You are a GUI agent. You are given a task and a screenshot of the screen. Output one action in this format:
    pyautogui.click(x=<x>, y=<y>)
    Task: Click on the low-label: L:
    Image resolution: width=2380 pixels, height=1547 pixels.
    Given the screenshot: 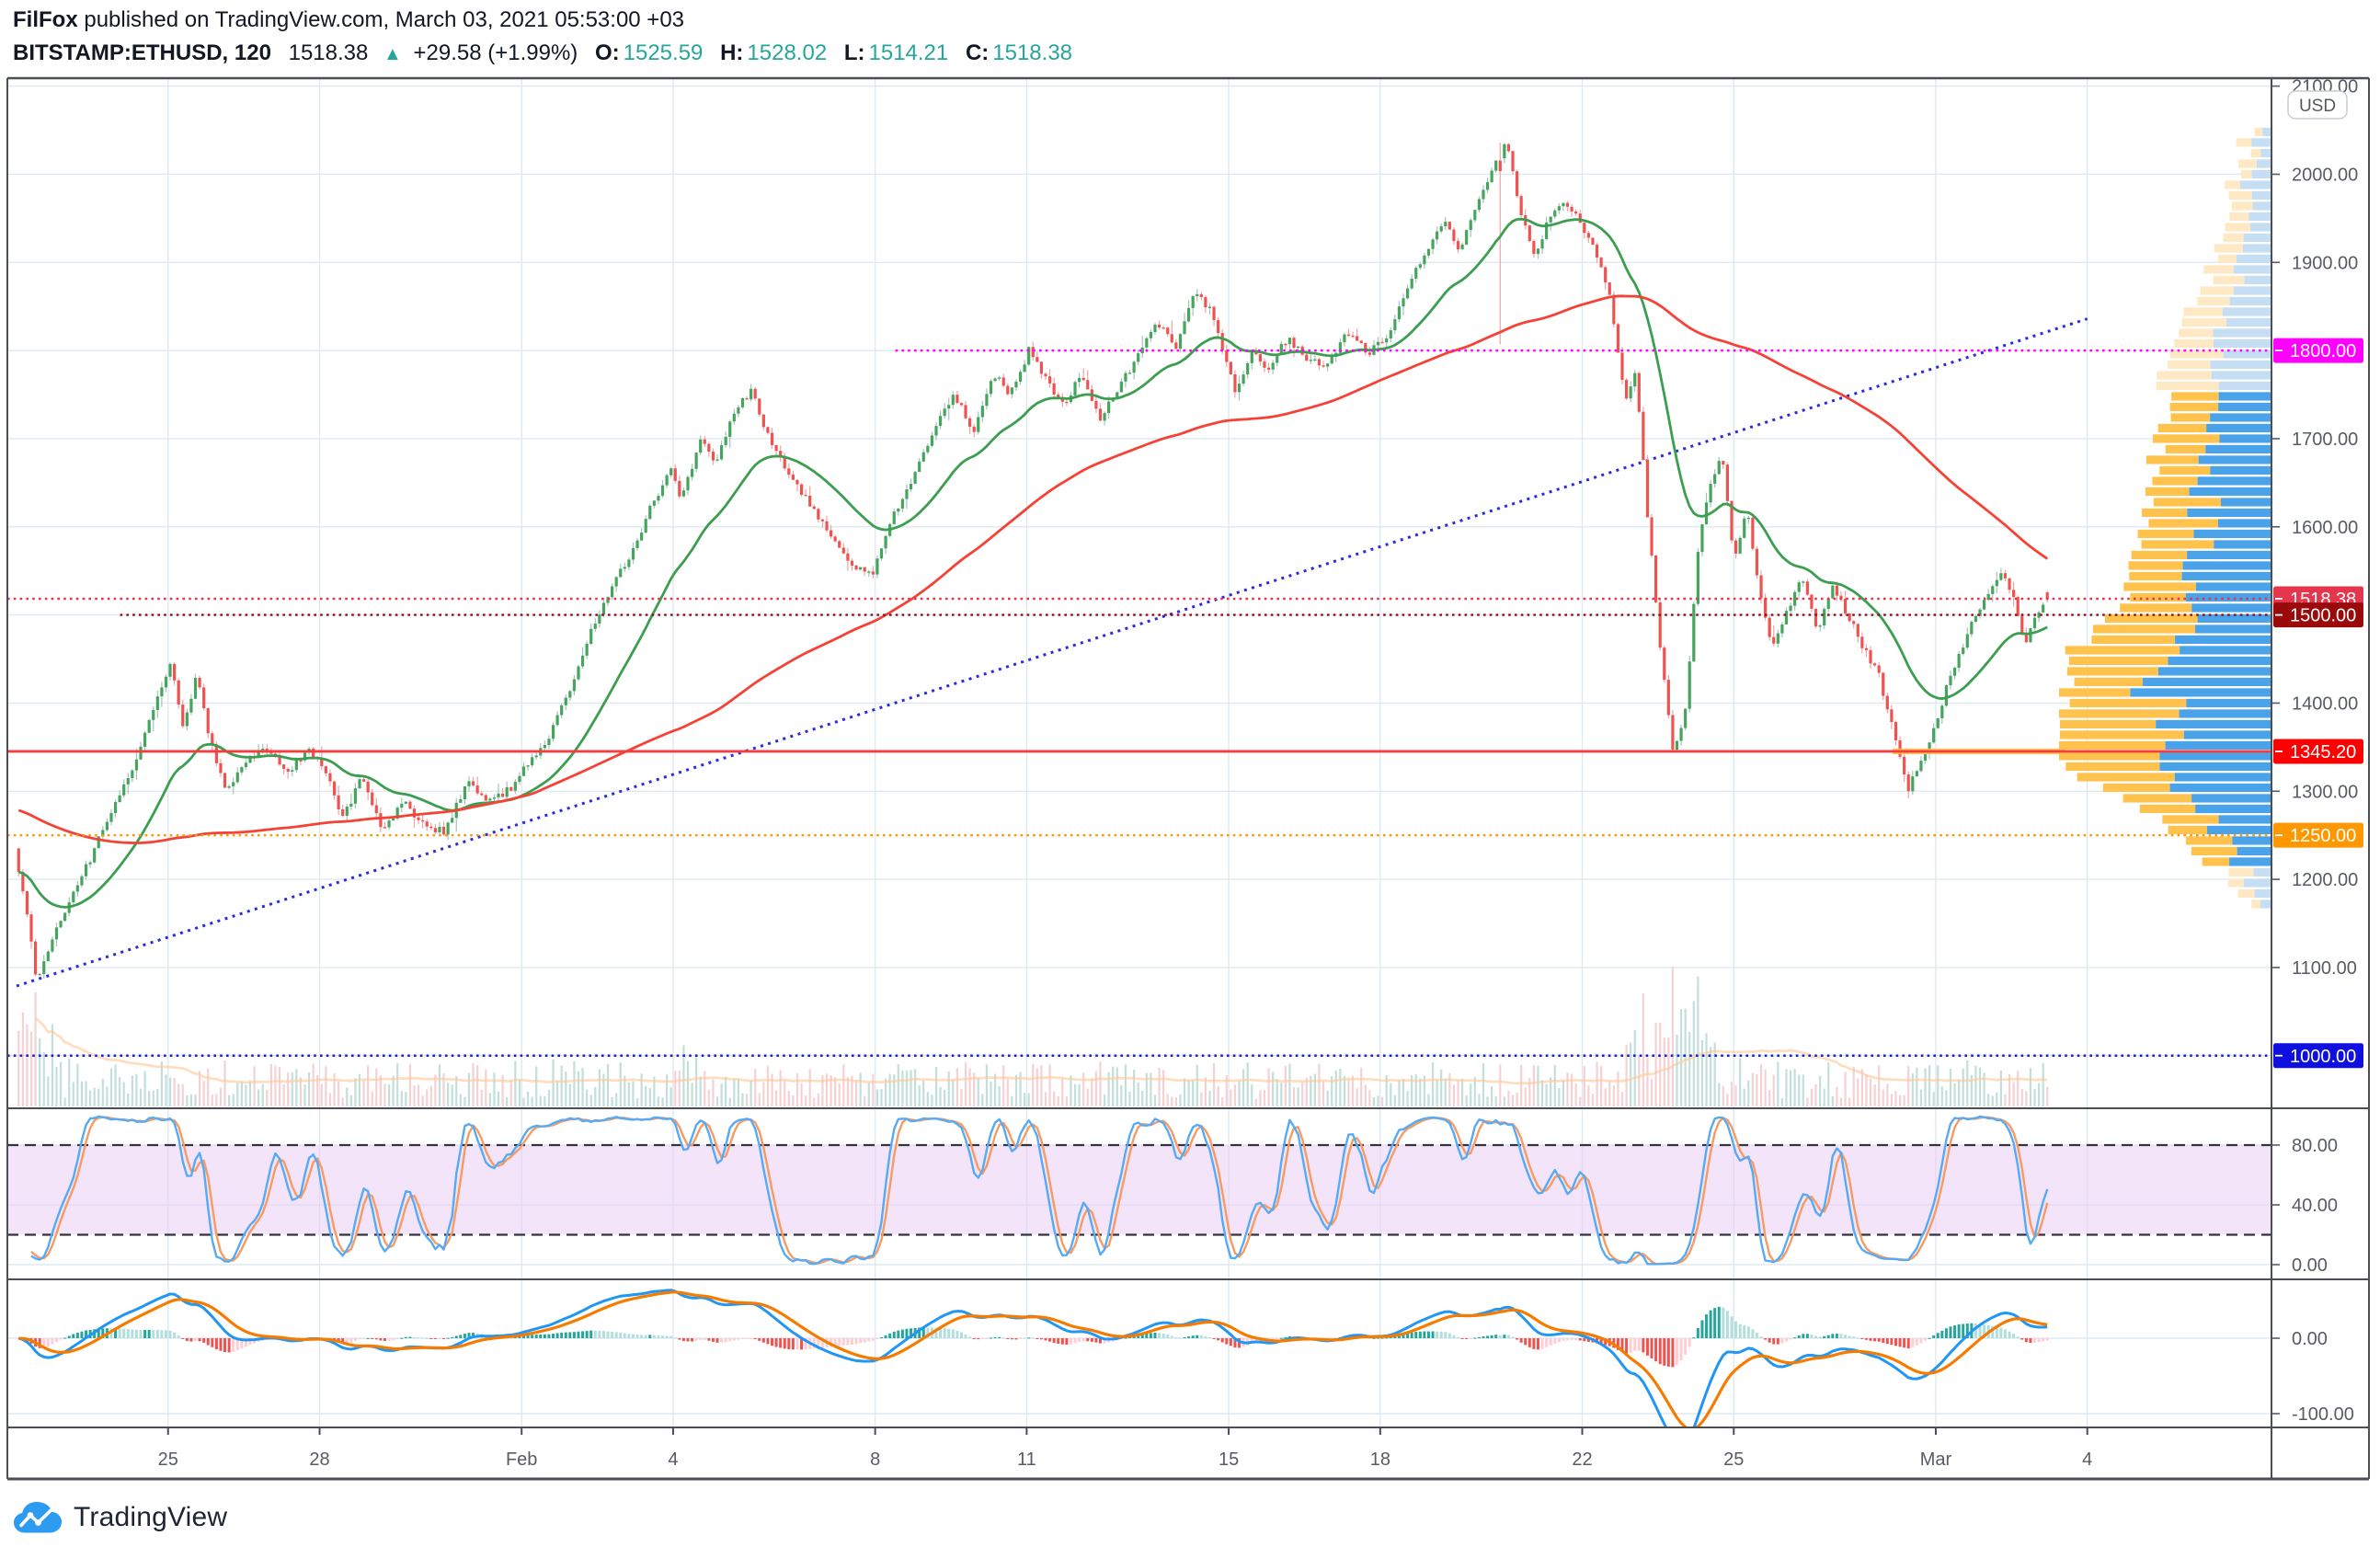 What is the action you would take?
    pyautogui.click(x=854, y=52)
    